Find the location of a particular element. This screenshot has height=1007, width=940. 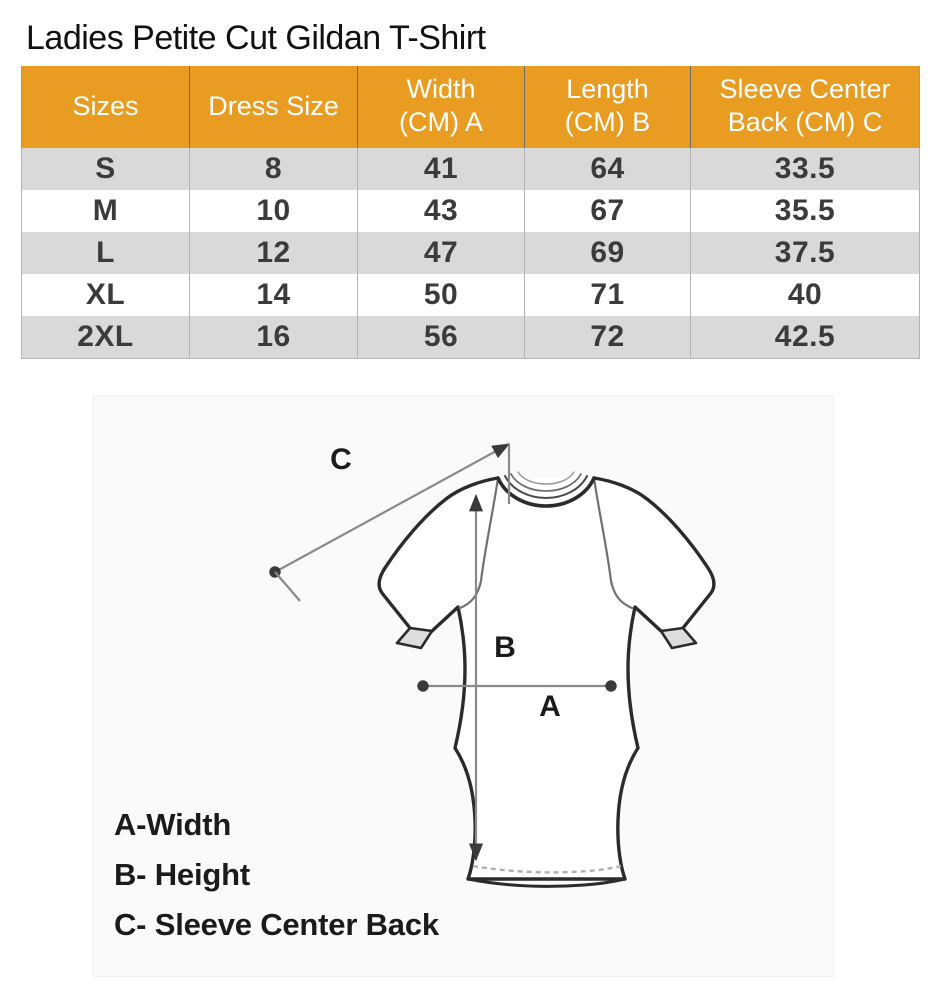

hem-band is located at coordinates (546, 882).